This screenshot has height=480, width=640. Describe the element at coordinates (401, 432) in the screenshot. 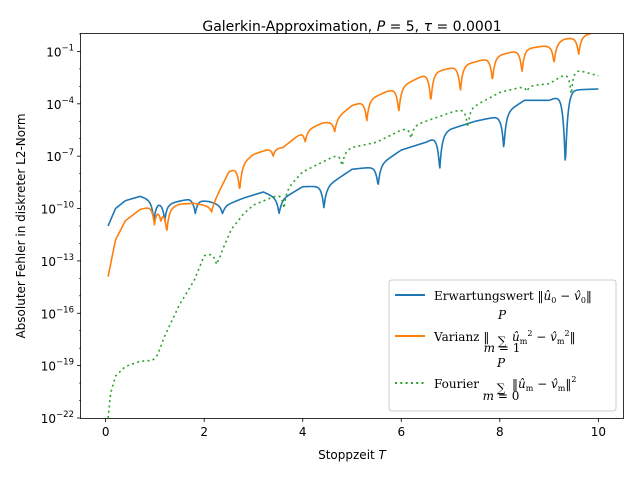

I see `x-tick-label: 6` at that location.